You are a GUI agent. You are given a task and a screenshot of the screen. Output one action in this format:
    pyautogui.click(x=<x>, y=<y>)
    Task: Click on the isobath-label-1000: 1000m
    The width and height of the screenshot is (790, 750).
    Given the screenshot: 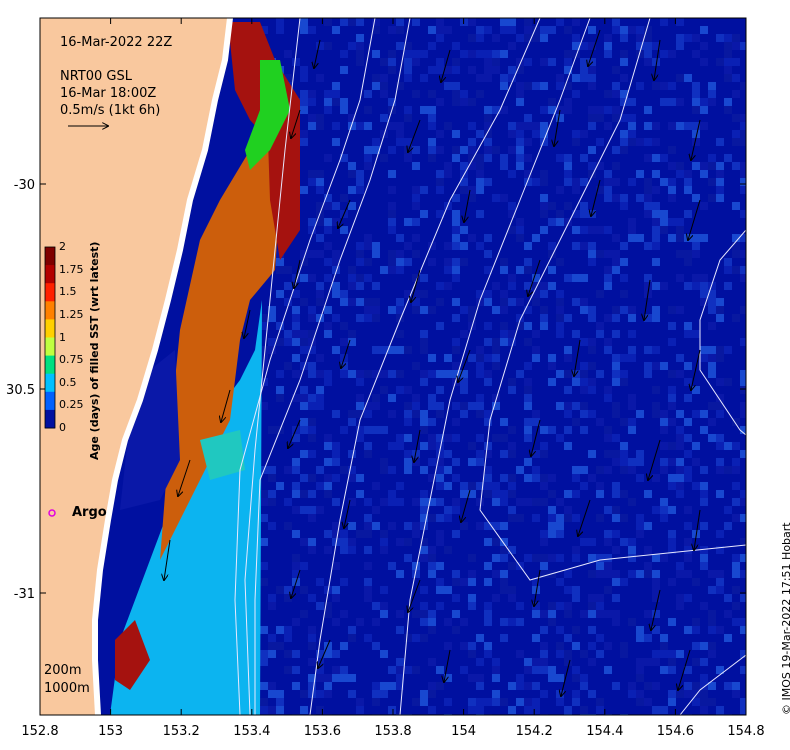 What is the action you would take?
    pyautogui.click(x=67, y=688)
    